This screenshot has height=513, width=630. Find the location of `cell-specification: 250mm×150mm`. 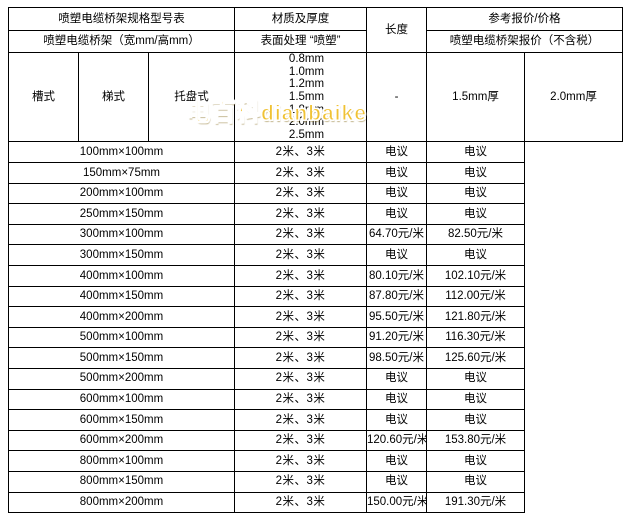

cell-specification: 250mm×150mm is located at coordinates (121, 214).